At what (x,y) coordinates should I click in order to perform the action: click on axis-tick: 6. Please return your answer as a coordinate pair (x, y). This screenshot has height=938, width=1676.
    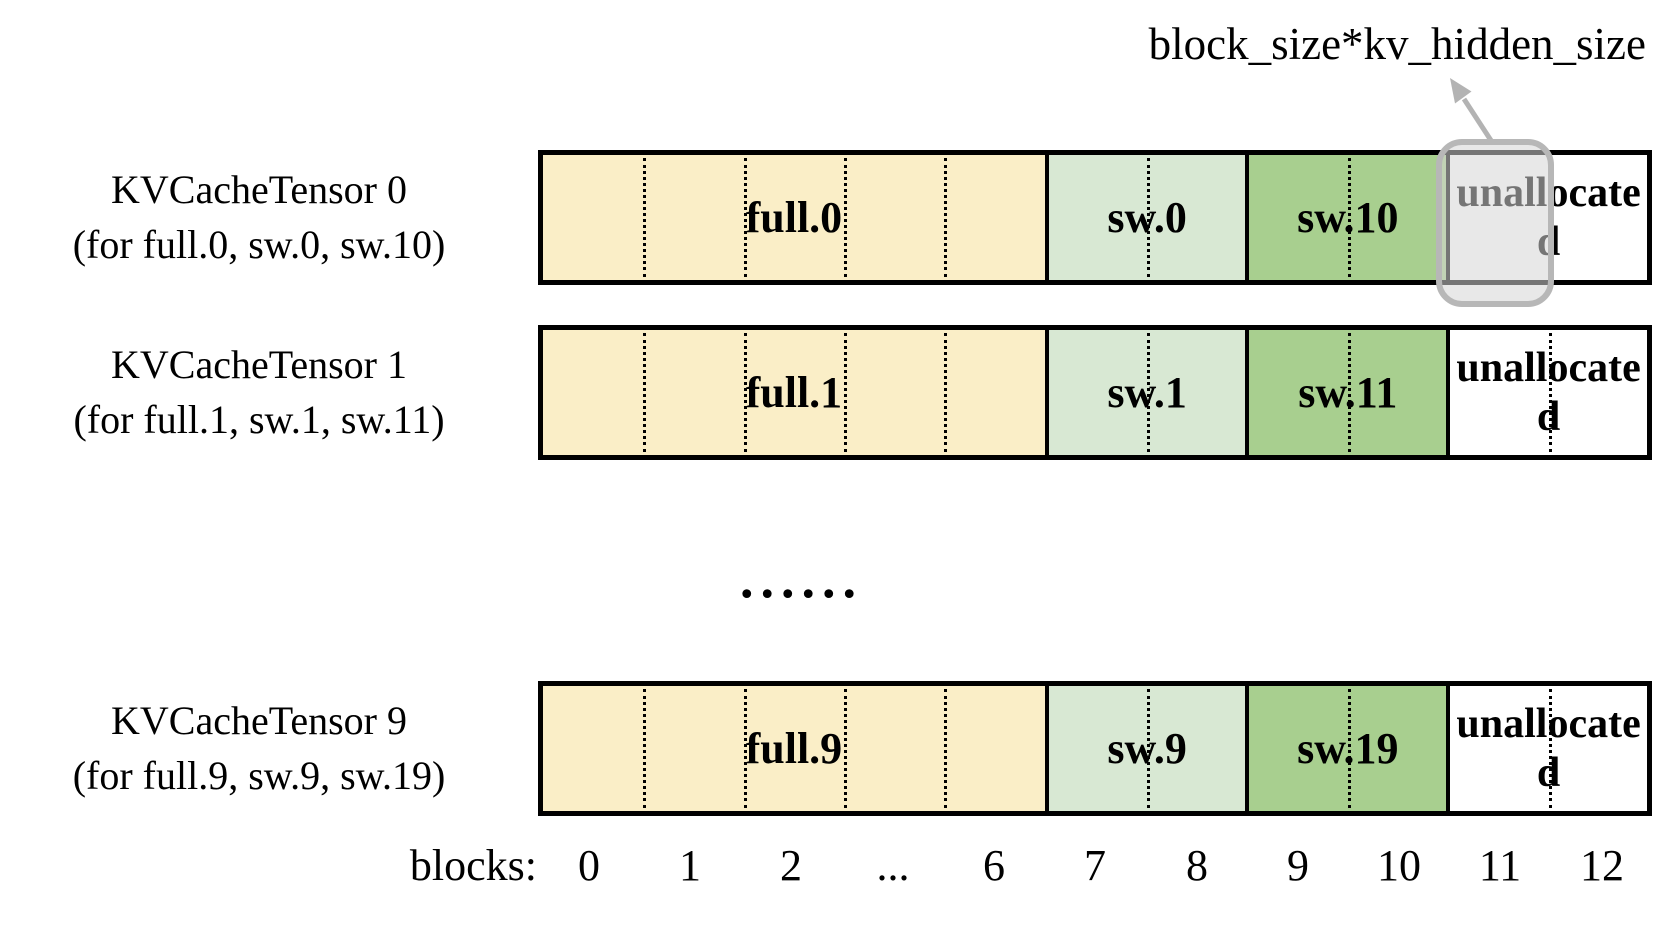
    Looking at the image, I should click on (994, 865).